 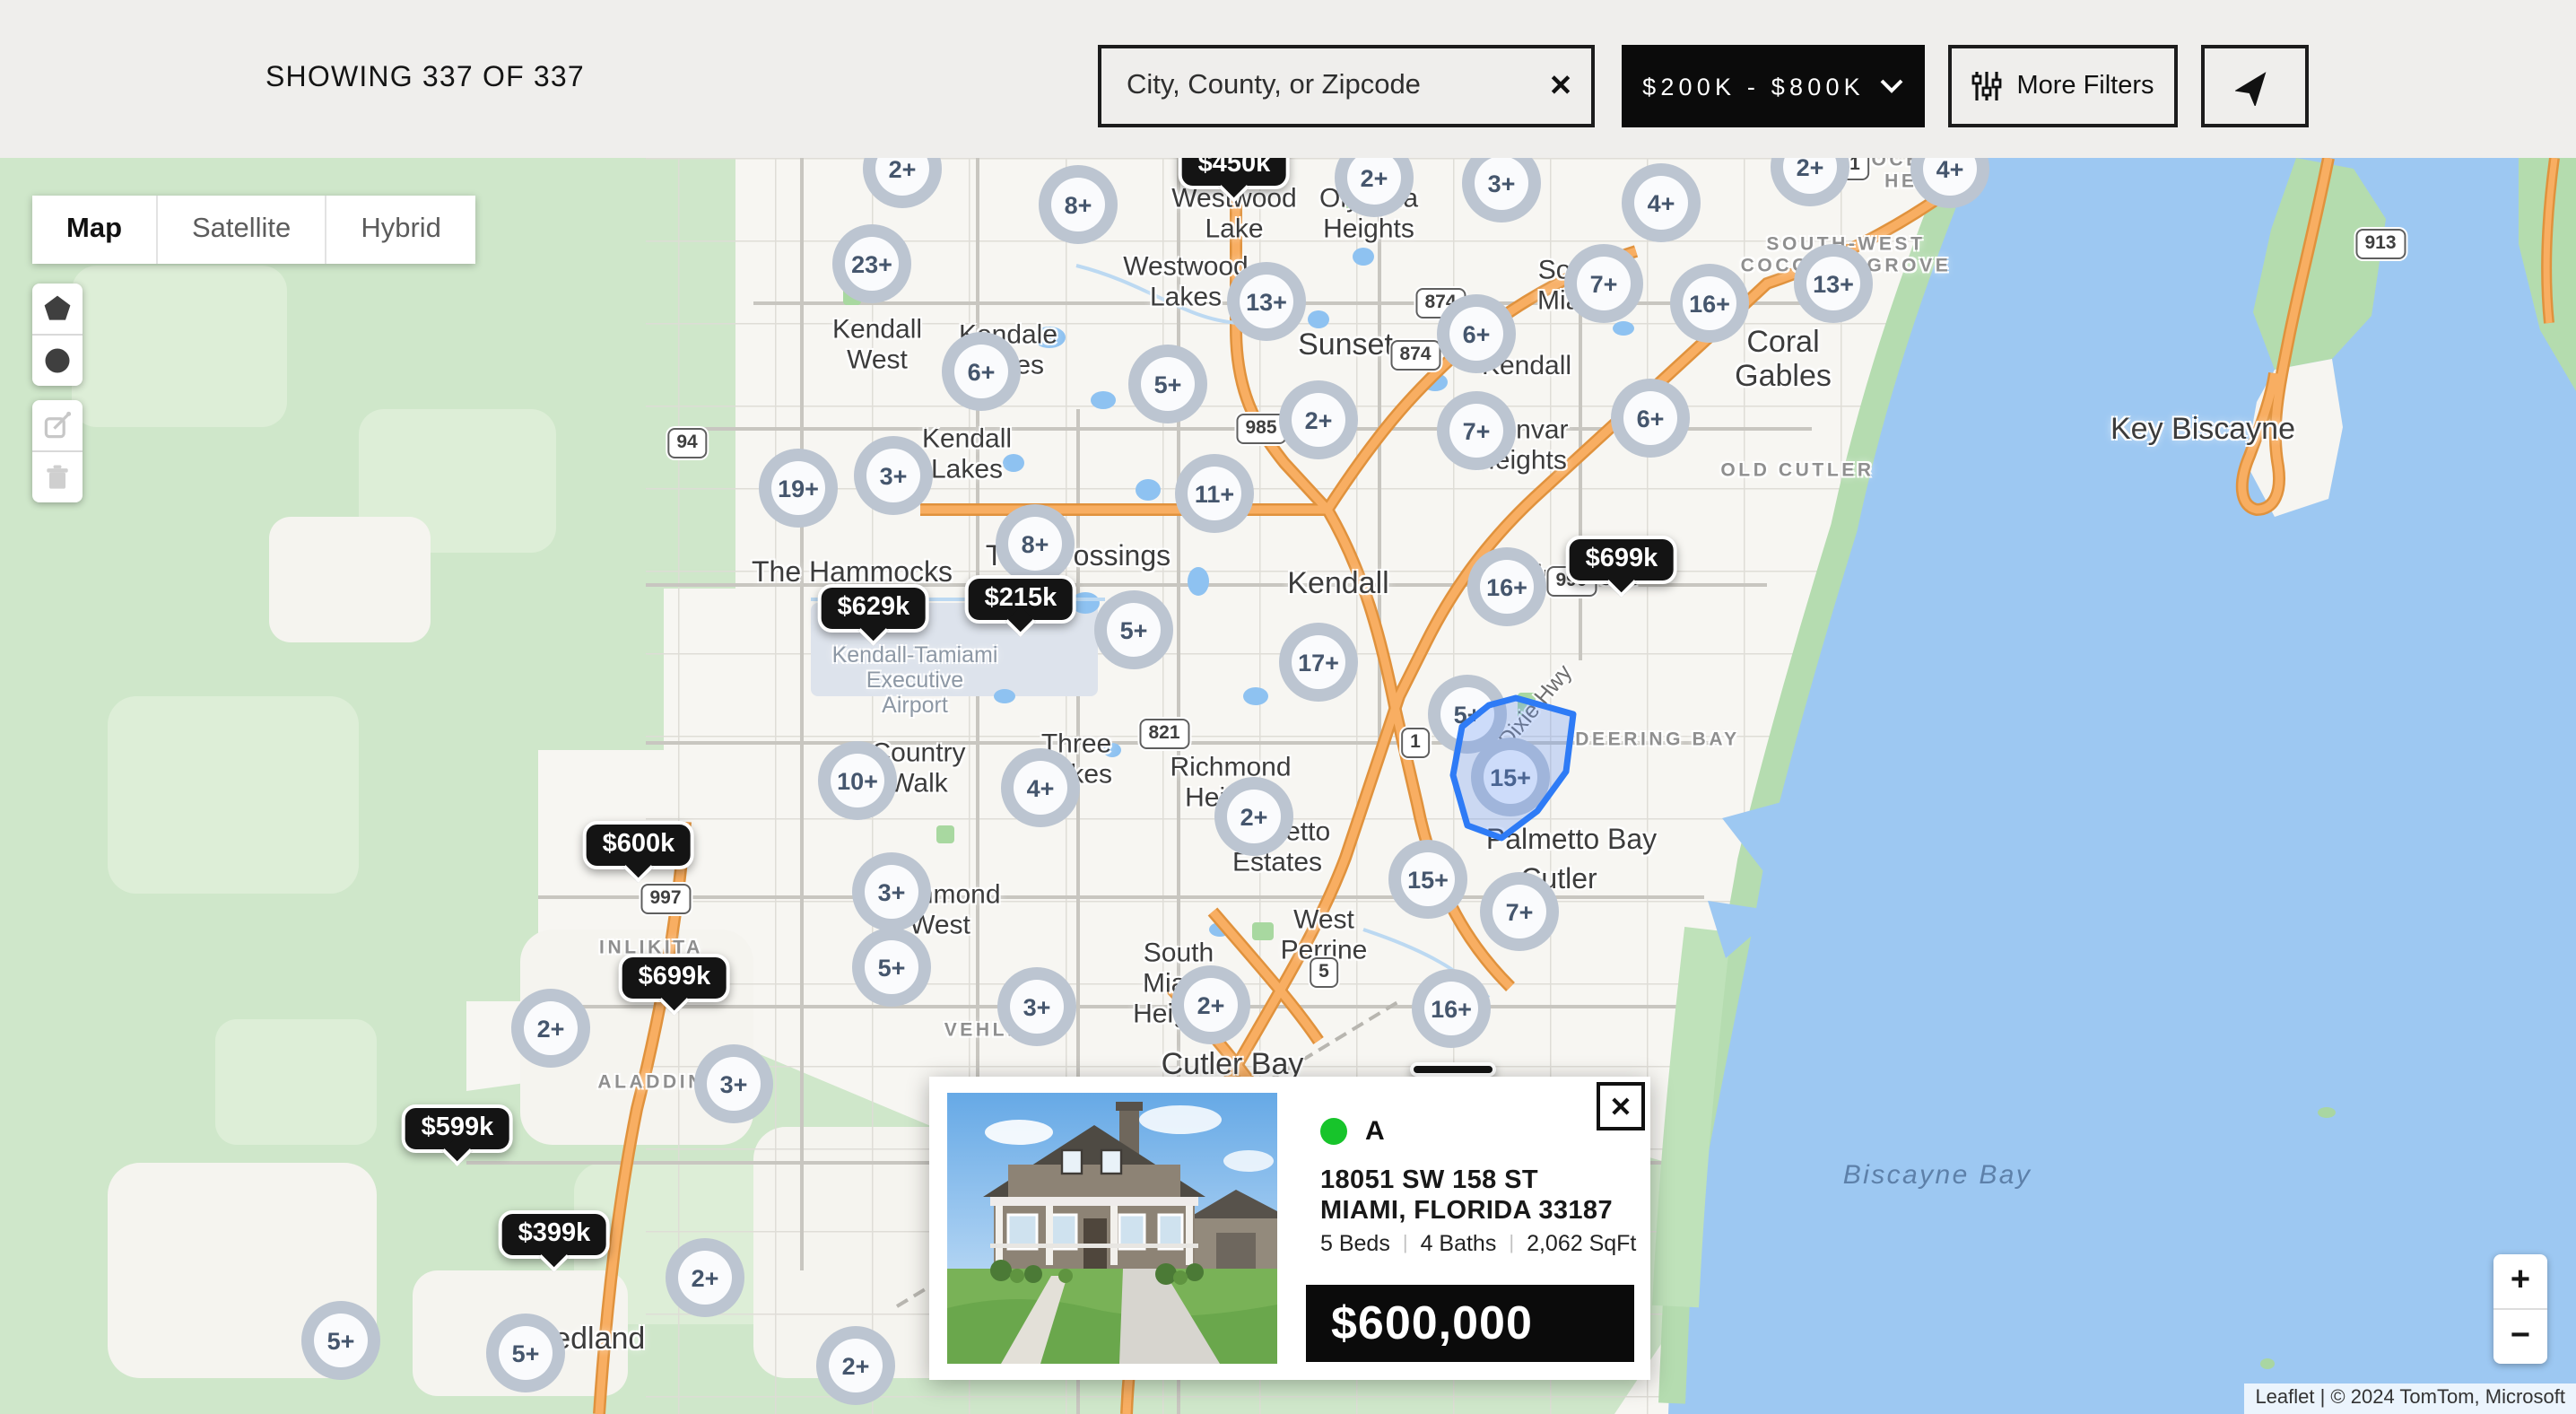 I want to click on cluster-marker: 17+, so click(x=1318, y=662).